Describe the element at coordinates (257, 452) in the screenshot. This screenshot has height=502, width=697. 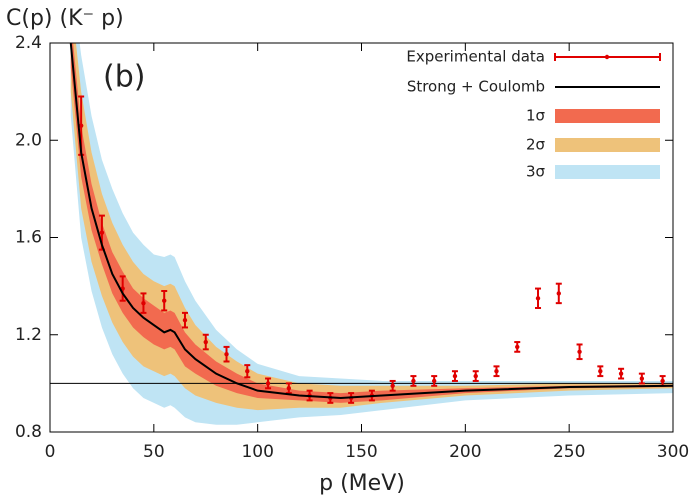
I see `x-tick-label: 100` at that location.